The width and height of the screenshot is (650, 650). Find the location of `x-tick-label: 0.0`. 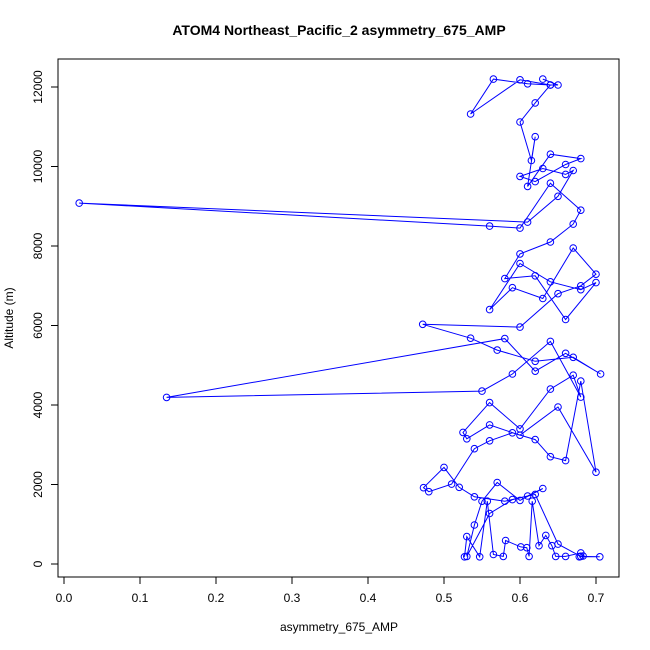

x-tick-label: 0.0 is located at coordinates (64, 598).